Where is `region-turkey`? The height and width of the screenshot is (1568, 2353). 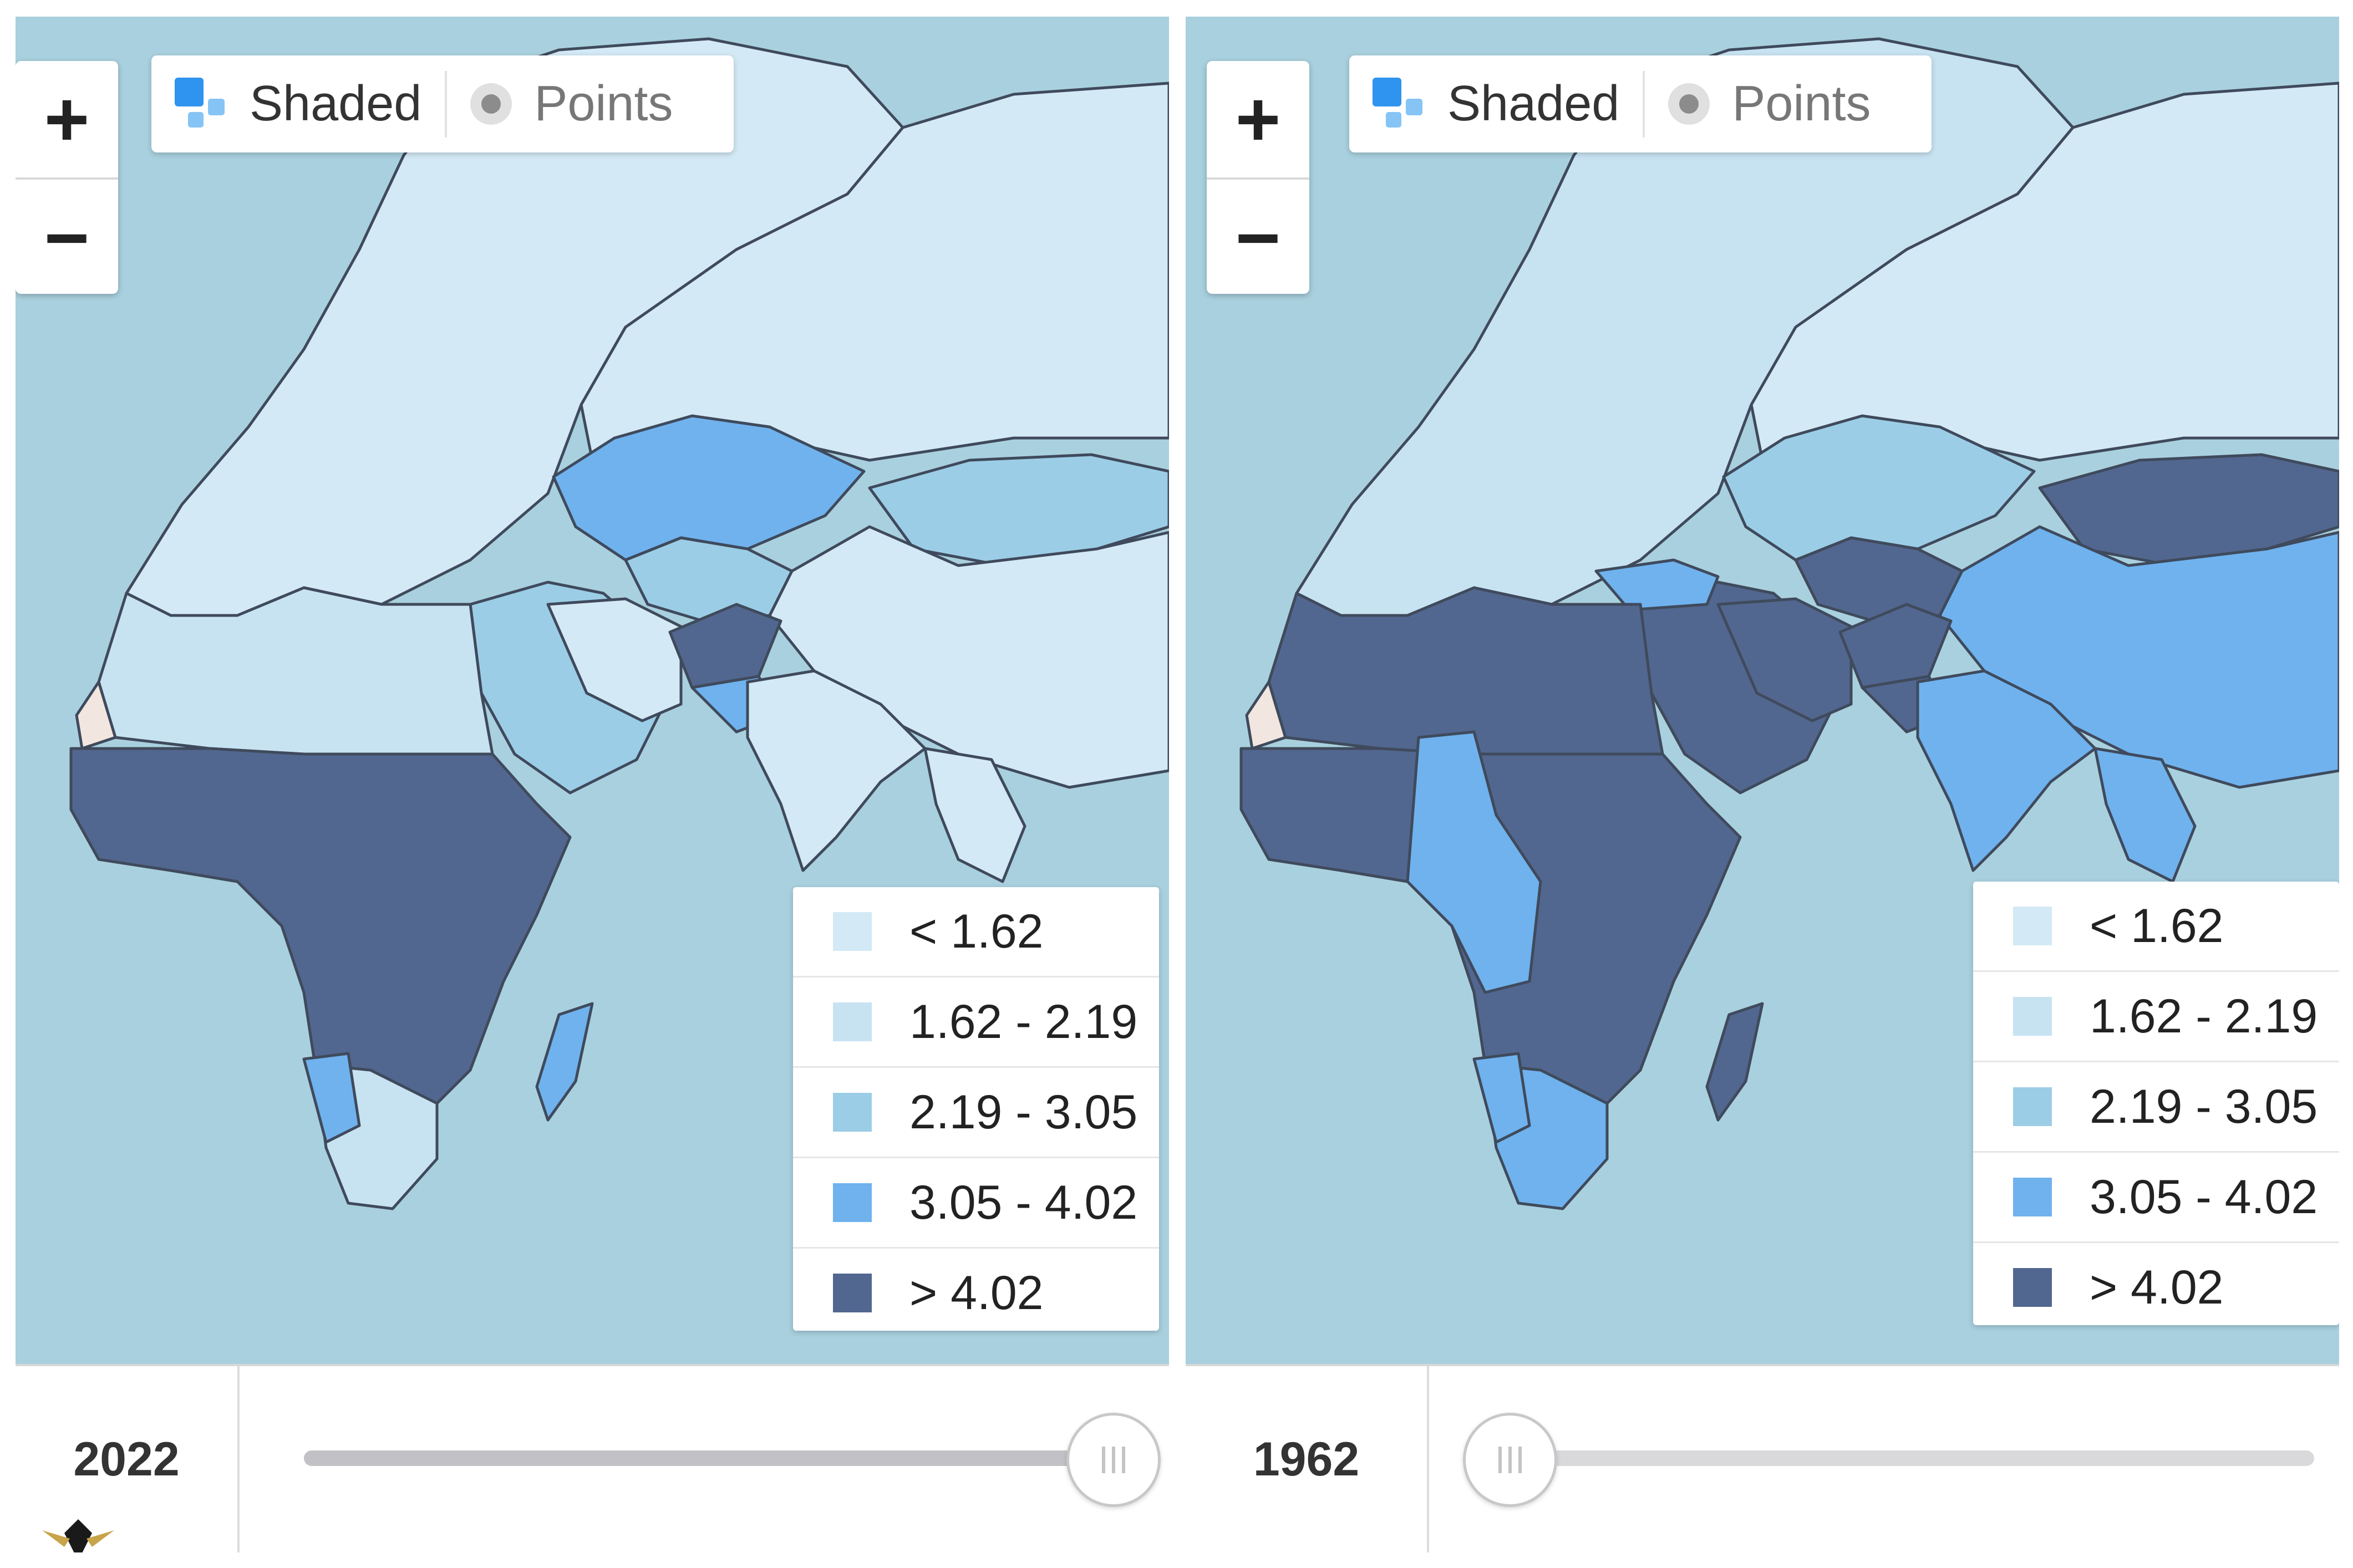
region-turkey is located at coordinates (1657, 585).